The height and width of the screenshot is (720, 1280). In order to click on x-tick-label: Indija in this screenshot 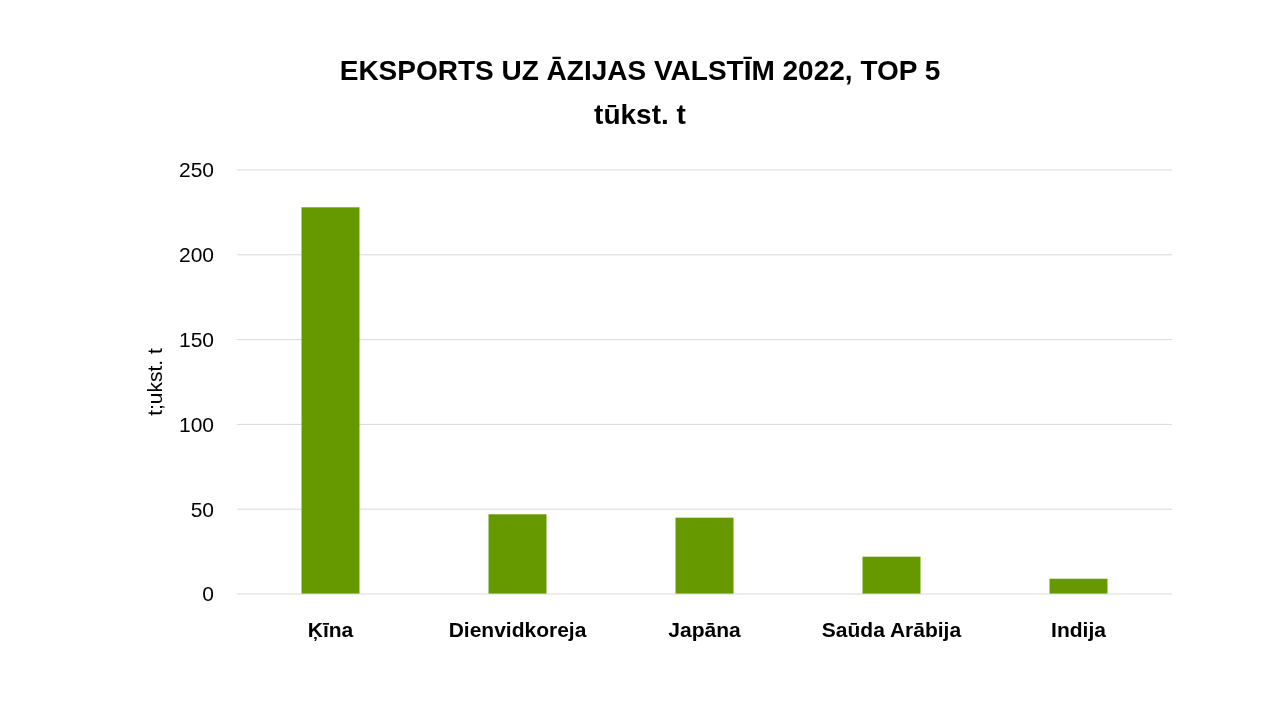, I will do `click(1079, 629)`.